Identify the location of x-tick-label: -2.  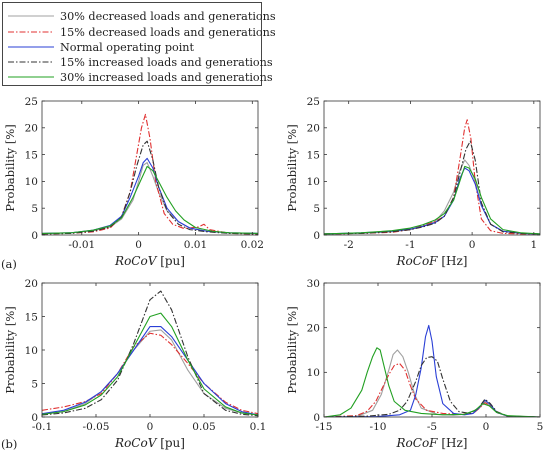
(349, 245).